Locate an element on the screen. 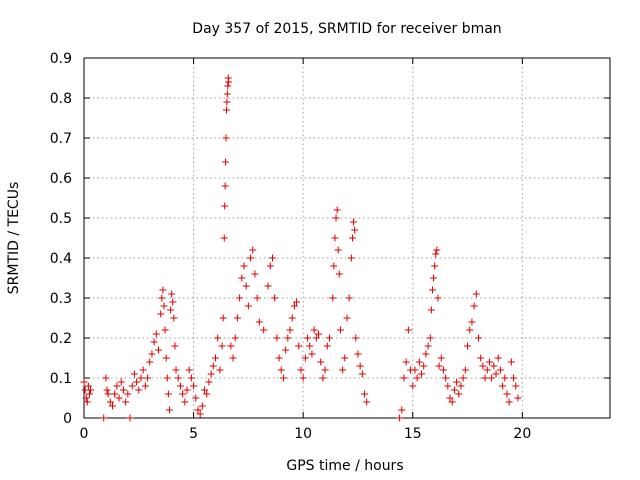  y-tick-label: 0.2 is located at coordinates (61, 339).